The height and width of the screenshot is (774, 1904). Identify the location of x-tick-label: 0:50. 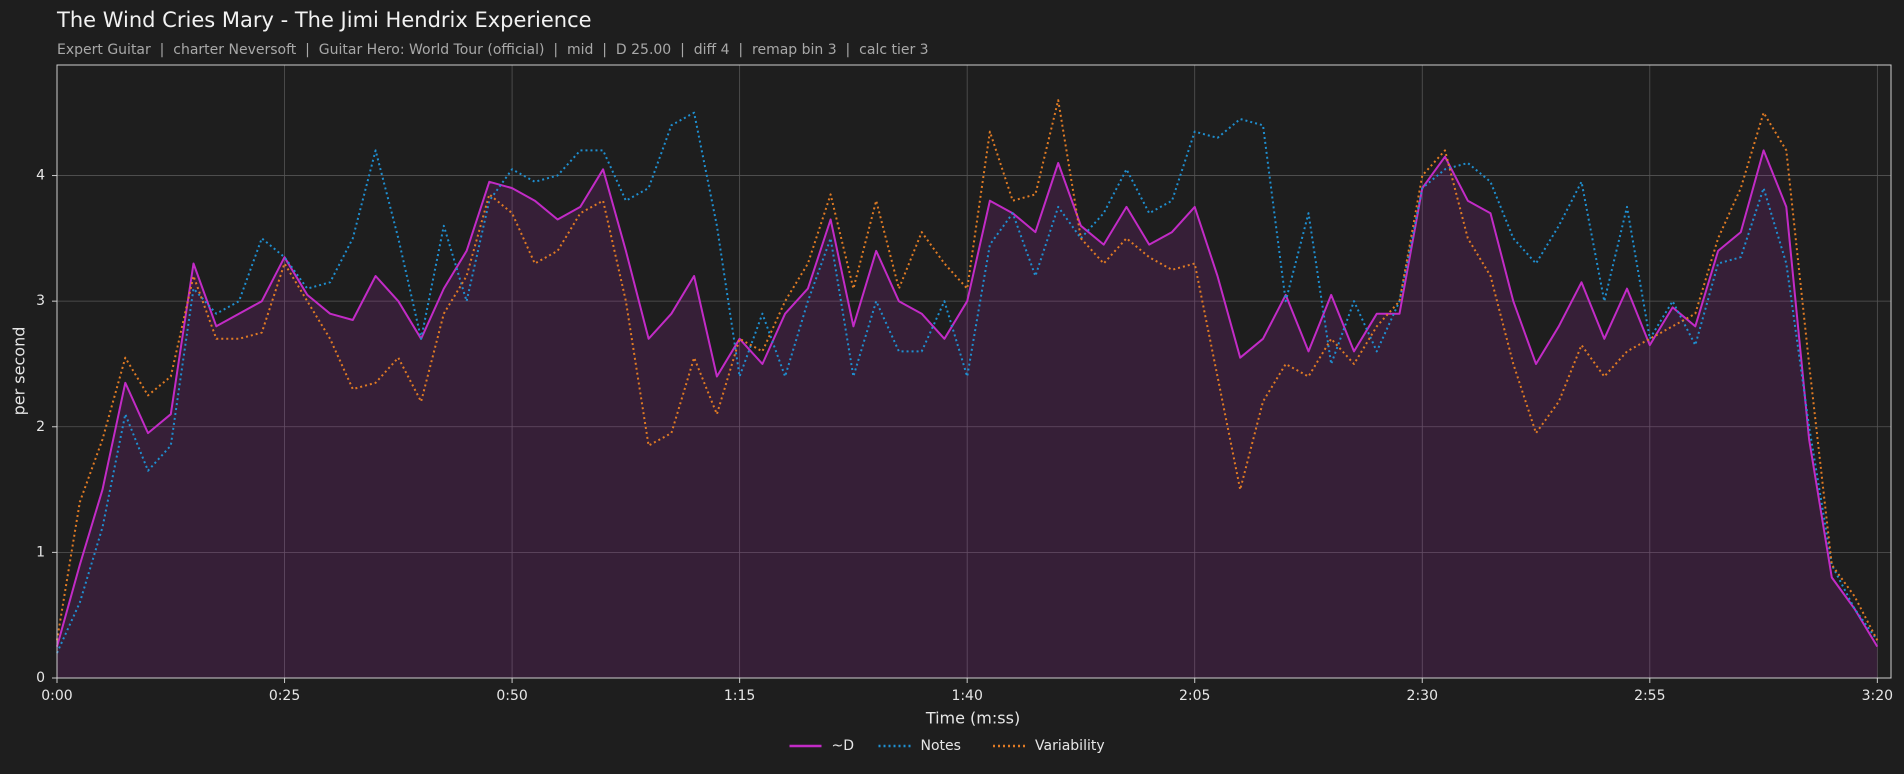
(511, 696).